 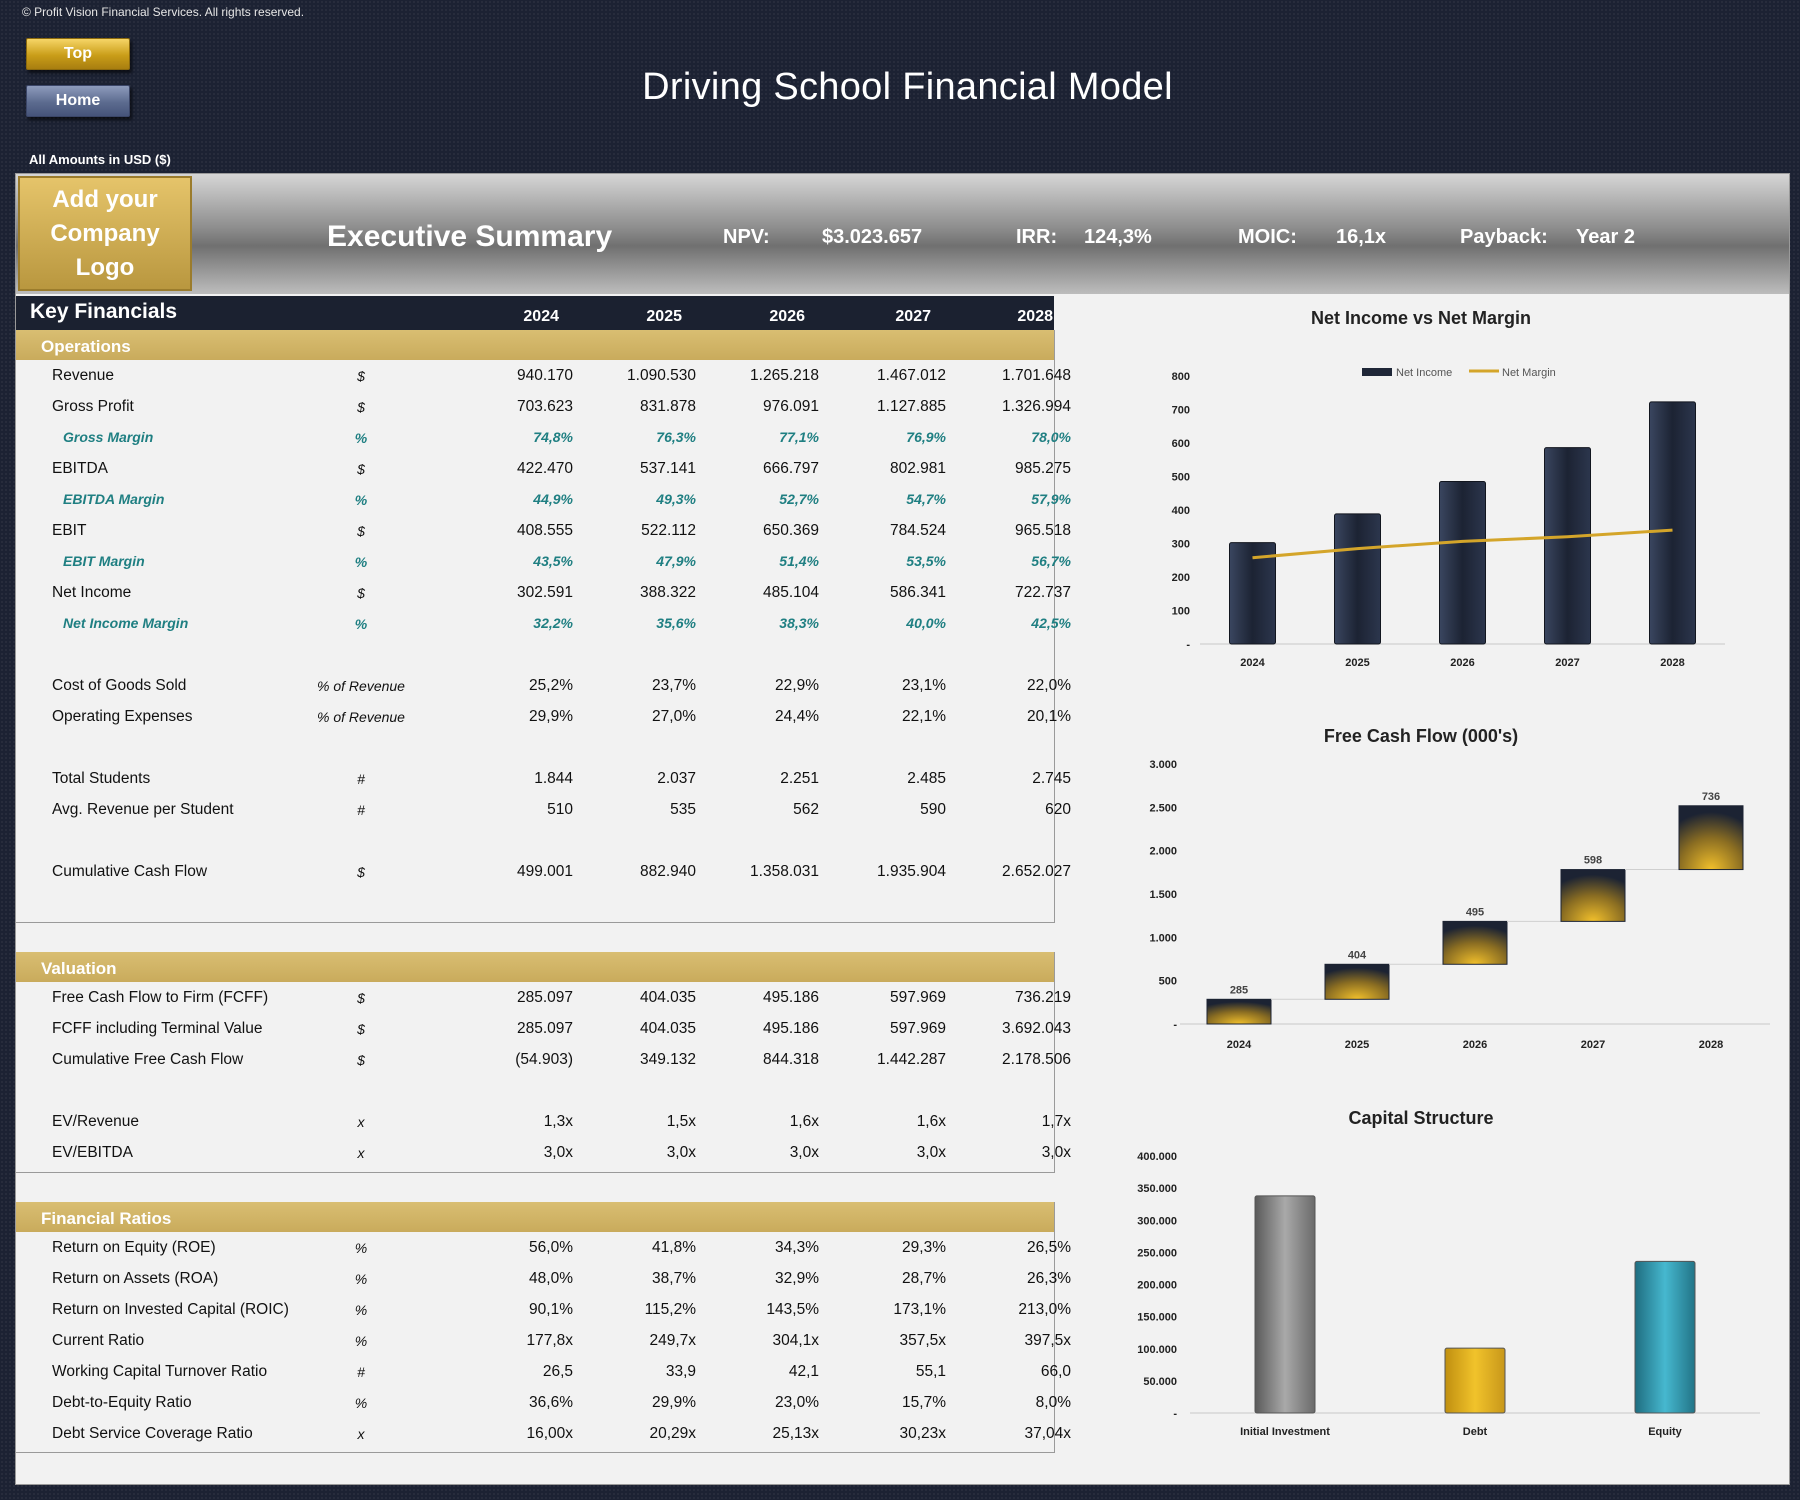 I want to click on row-value: 47,9%, so click(x=676, y=561).